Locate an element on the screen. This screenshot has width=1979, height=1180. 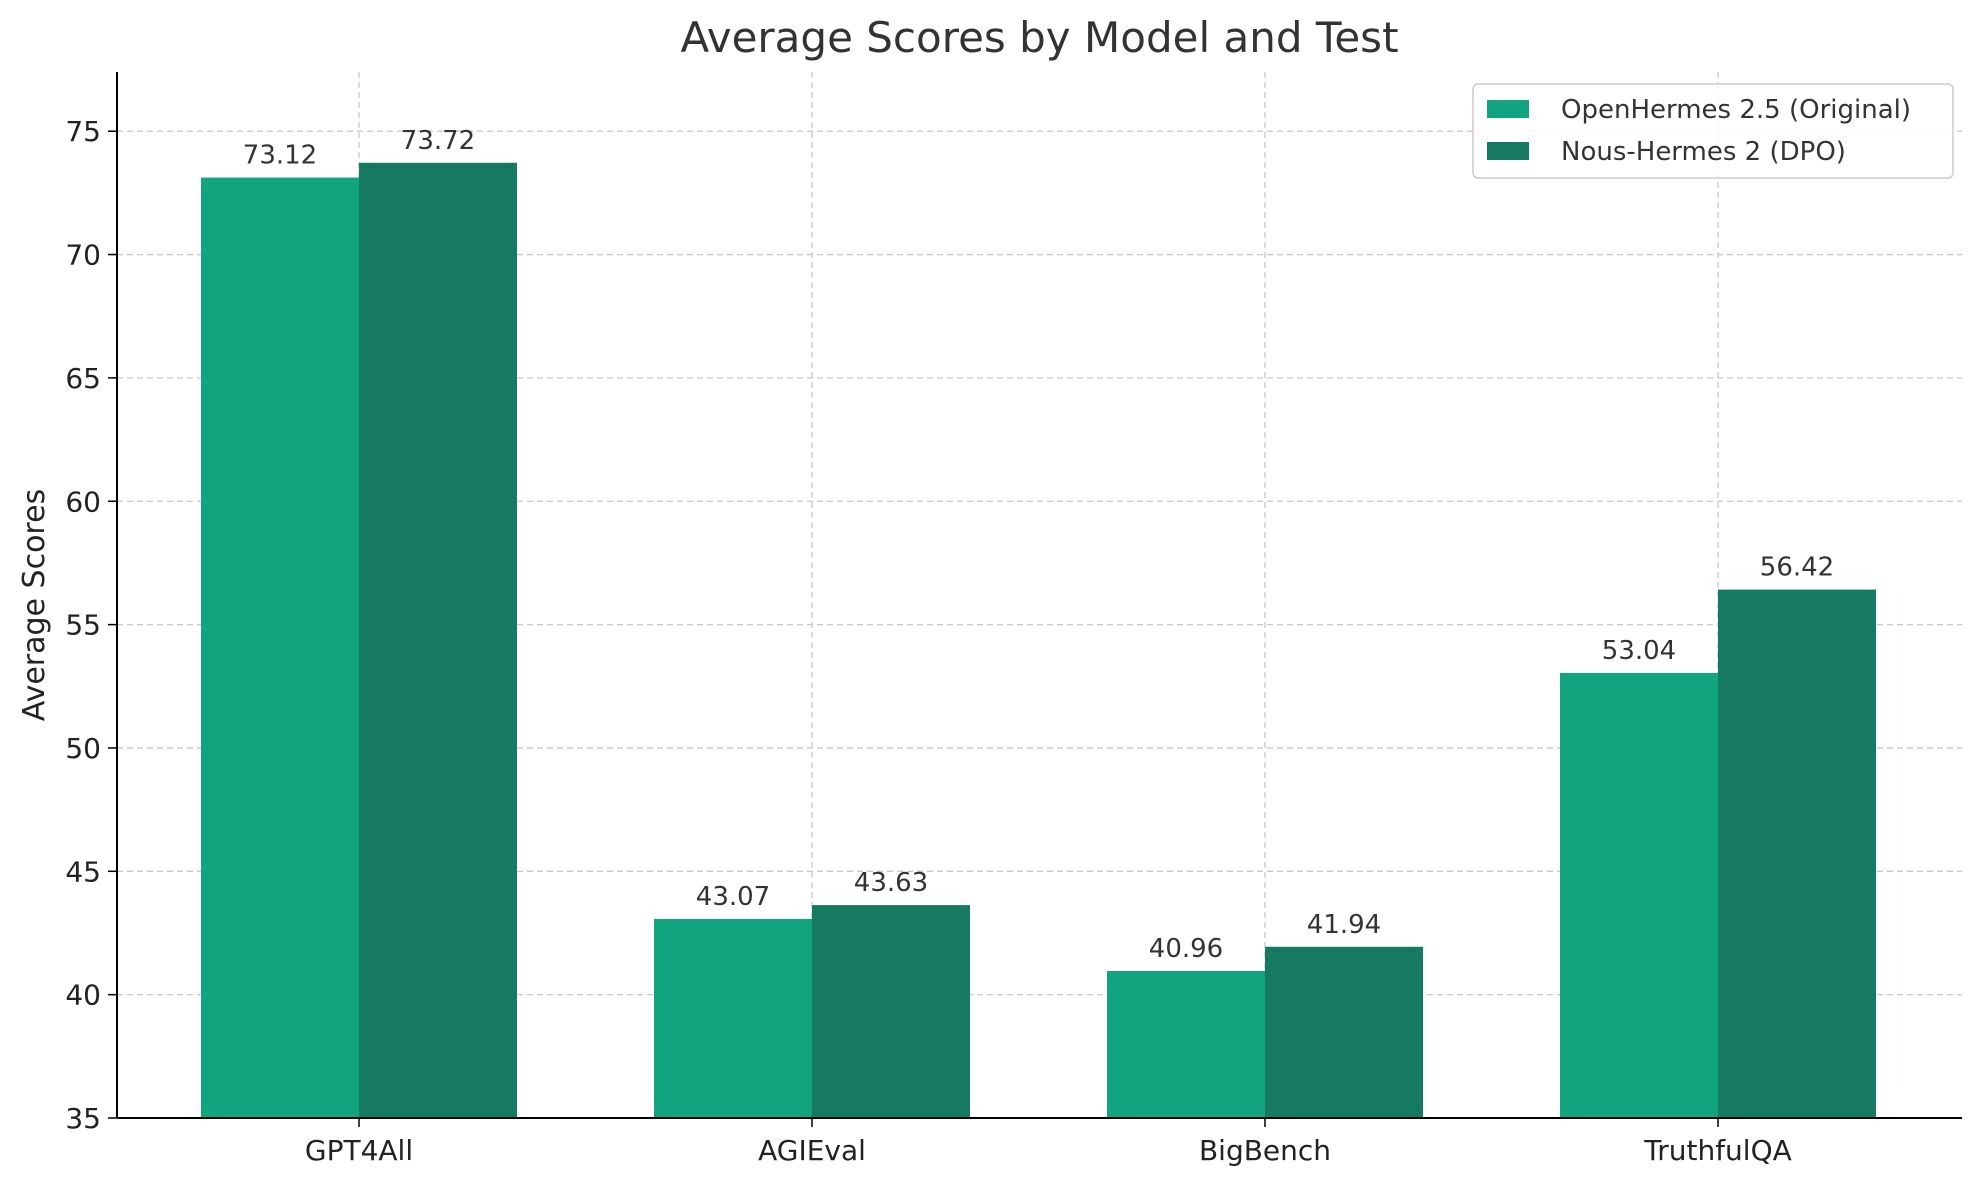
x-tick-label: TruthfulQA is located at coordinates (1717, 1150).